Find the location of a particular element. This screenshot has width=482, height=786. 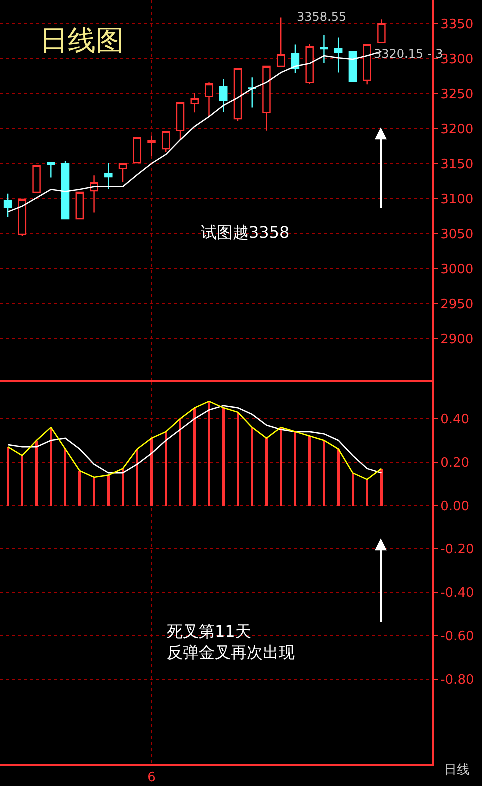

annotation: 死叉第11天 is located at coordinates (209, 631).